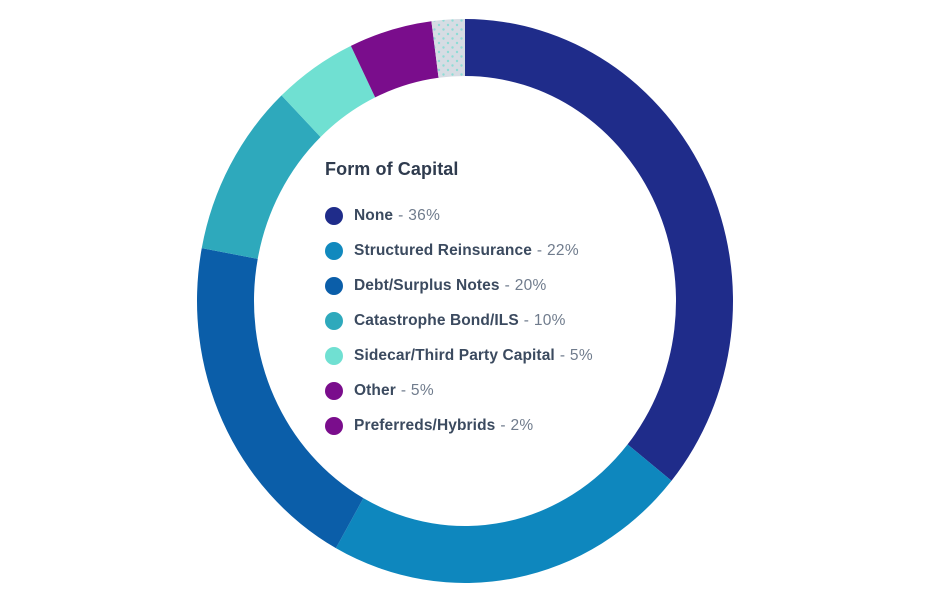 This screenshot has width=930, height=600. Describe the element at coordinates (425, 425) in the screenshot. I see `legend-label: Preferreds/Hybrids` at that location.